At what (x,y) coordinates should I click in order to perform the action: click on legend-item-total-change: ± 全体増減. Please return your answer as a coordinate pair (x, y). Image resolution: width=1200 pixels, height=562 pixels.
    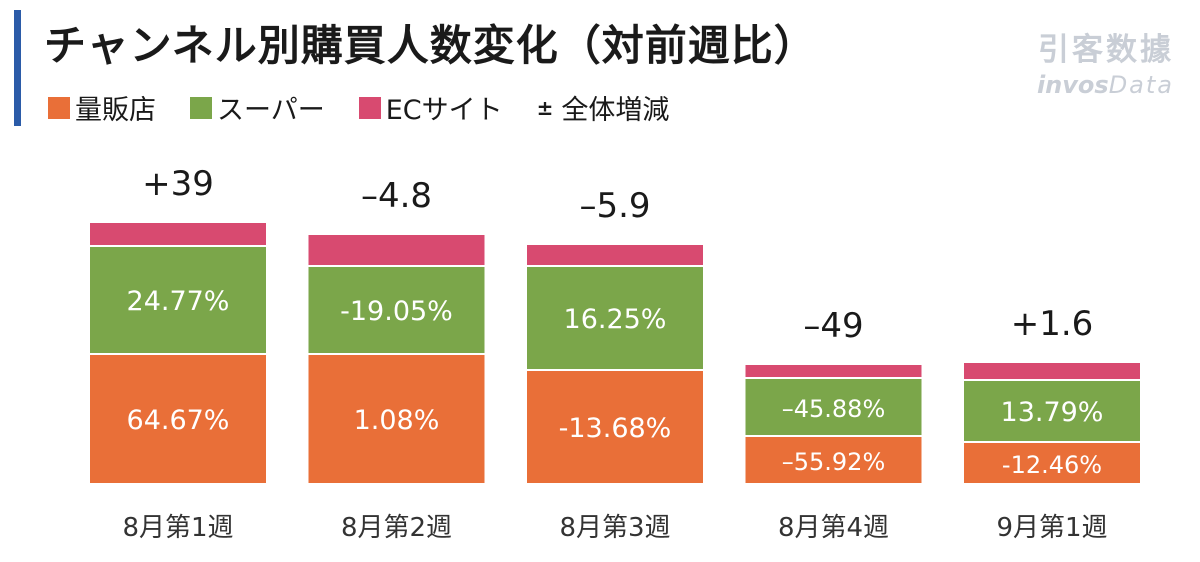
    Looking at the image, I should click on (603, 107).